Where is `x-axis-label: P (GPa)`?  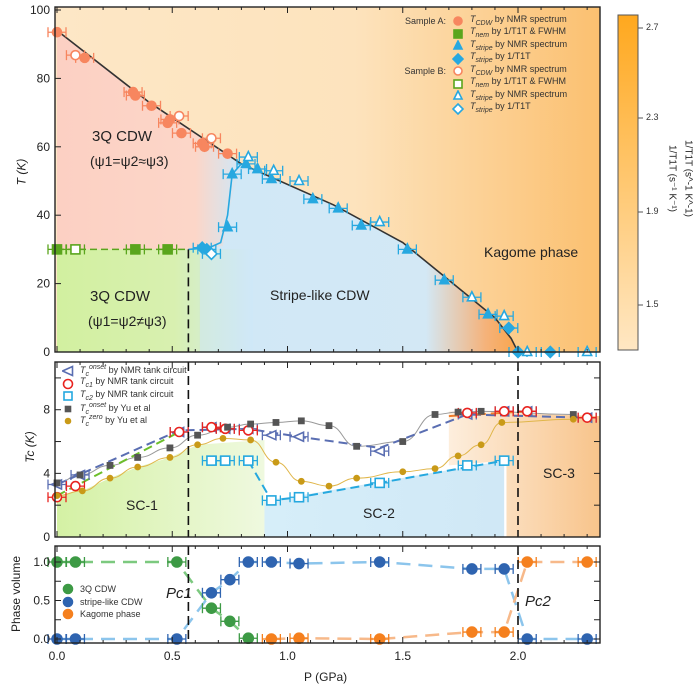 x-axis-label: P (GPa) is located at coordinates (326, 677).